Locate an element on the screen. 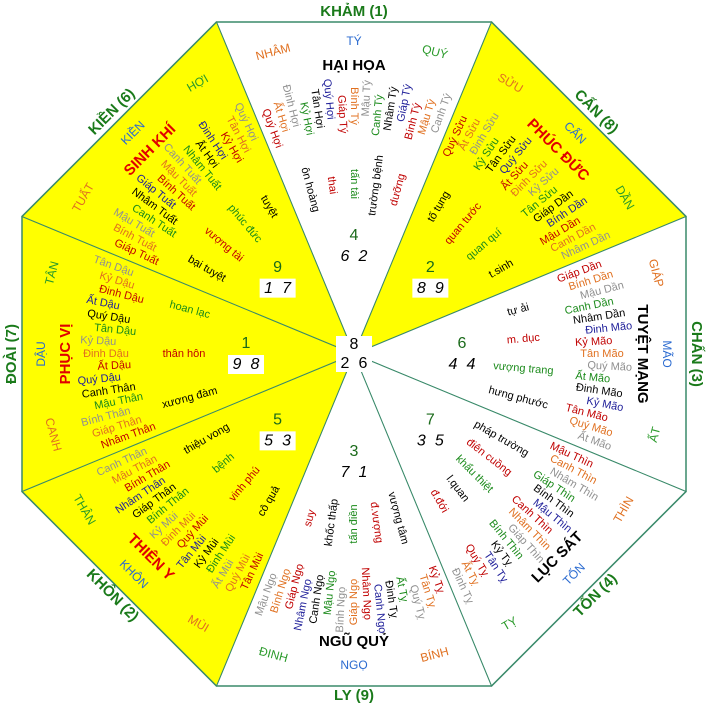  stem-branch: Nhâm Ngọ is located at coordinates (366, 593).